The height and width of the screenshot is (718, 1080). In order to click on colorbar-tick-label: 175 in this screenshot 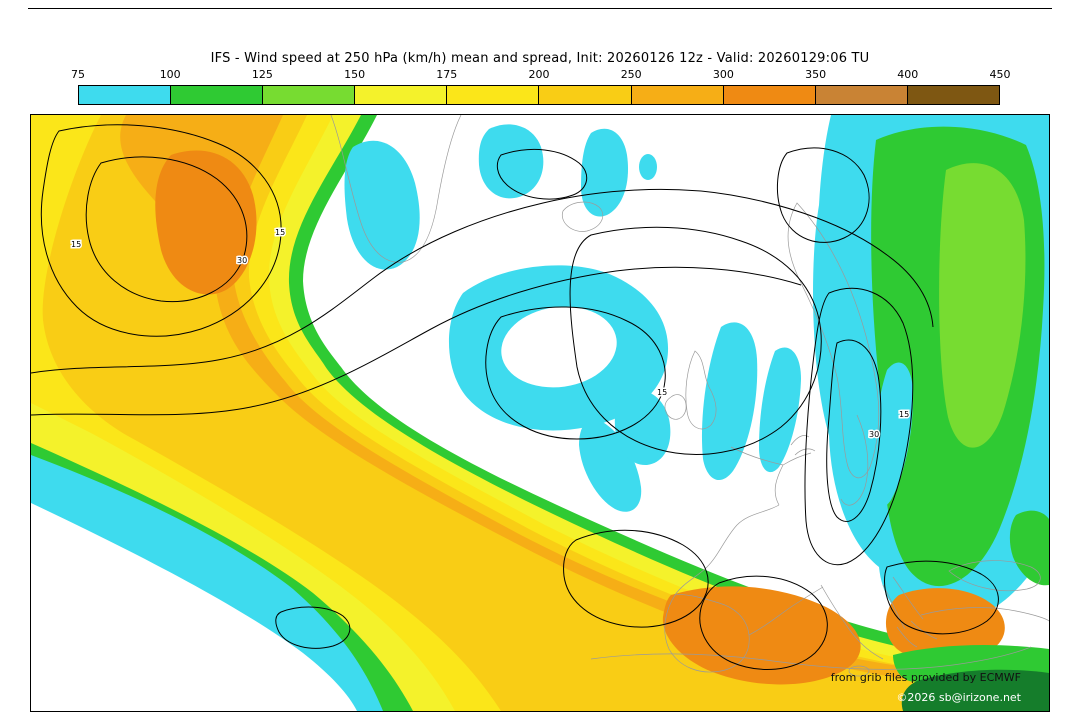, I will do `click(447, 74)`.